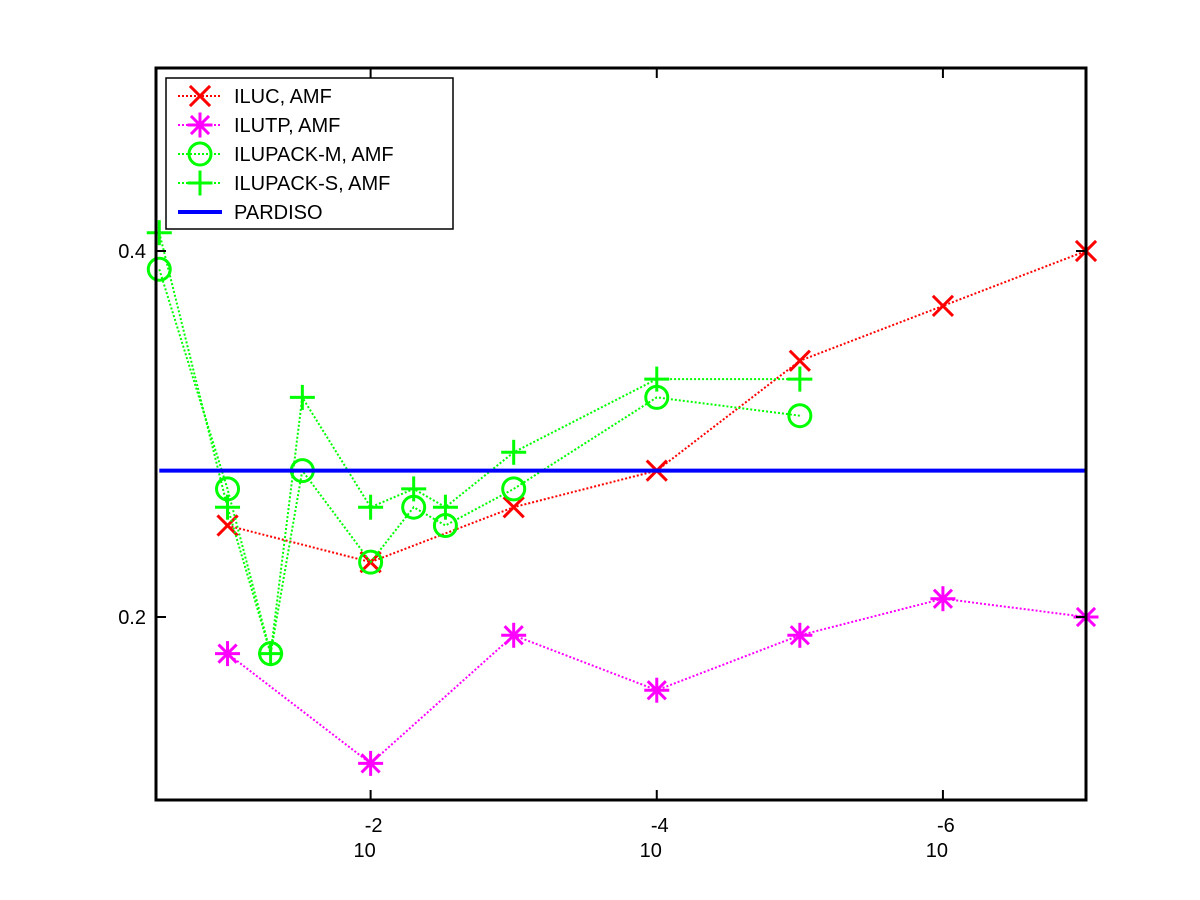 The width and height of the screenshot is (1200, 900). I want to click on legend-marker-ilutp-amf, so click(200, 125).